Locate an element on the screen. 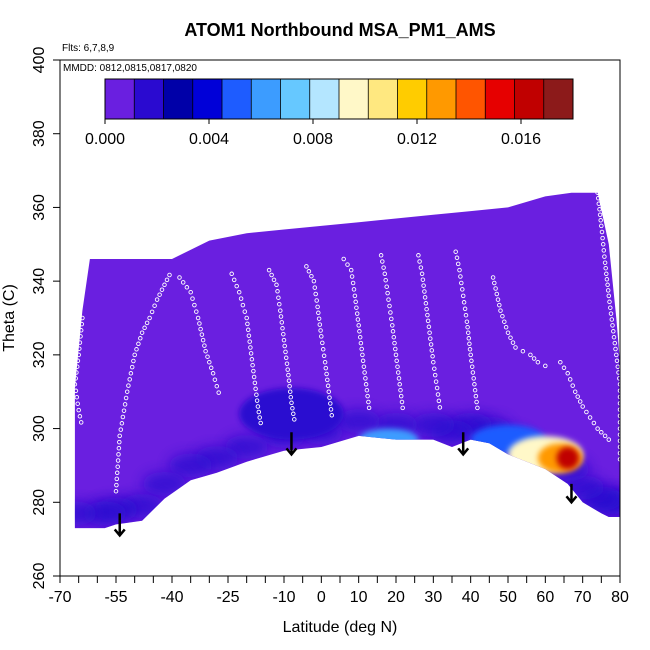 This screenshot has width=650, height=650. flights-note: Flts: 6,7,8,9 is located at coordinates (88, 48).